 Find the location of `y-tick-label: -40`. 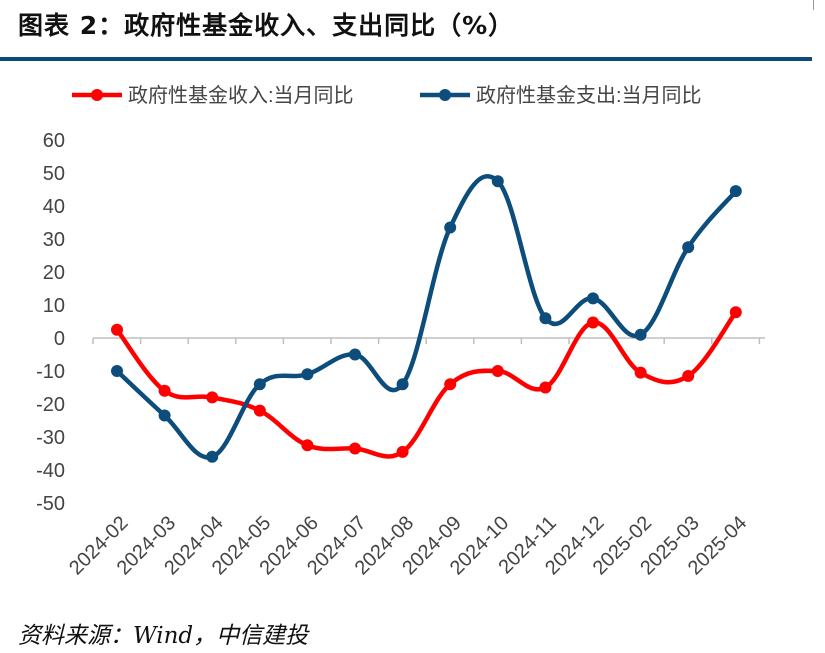

y-tick-label: -40 is located at coordinates (50, 471).